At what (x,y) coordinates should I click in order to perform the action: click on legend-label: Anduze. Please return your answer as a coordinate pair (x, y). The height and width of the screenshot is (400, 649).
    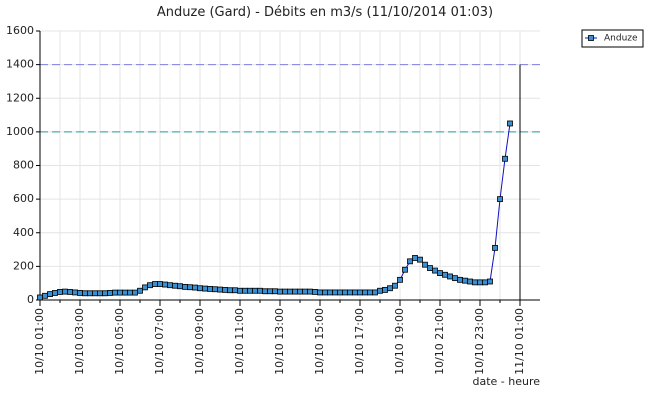
    Looking at the image, I should click on (621, 39).